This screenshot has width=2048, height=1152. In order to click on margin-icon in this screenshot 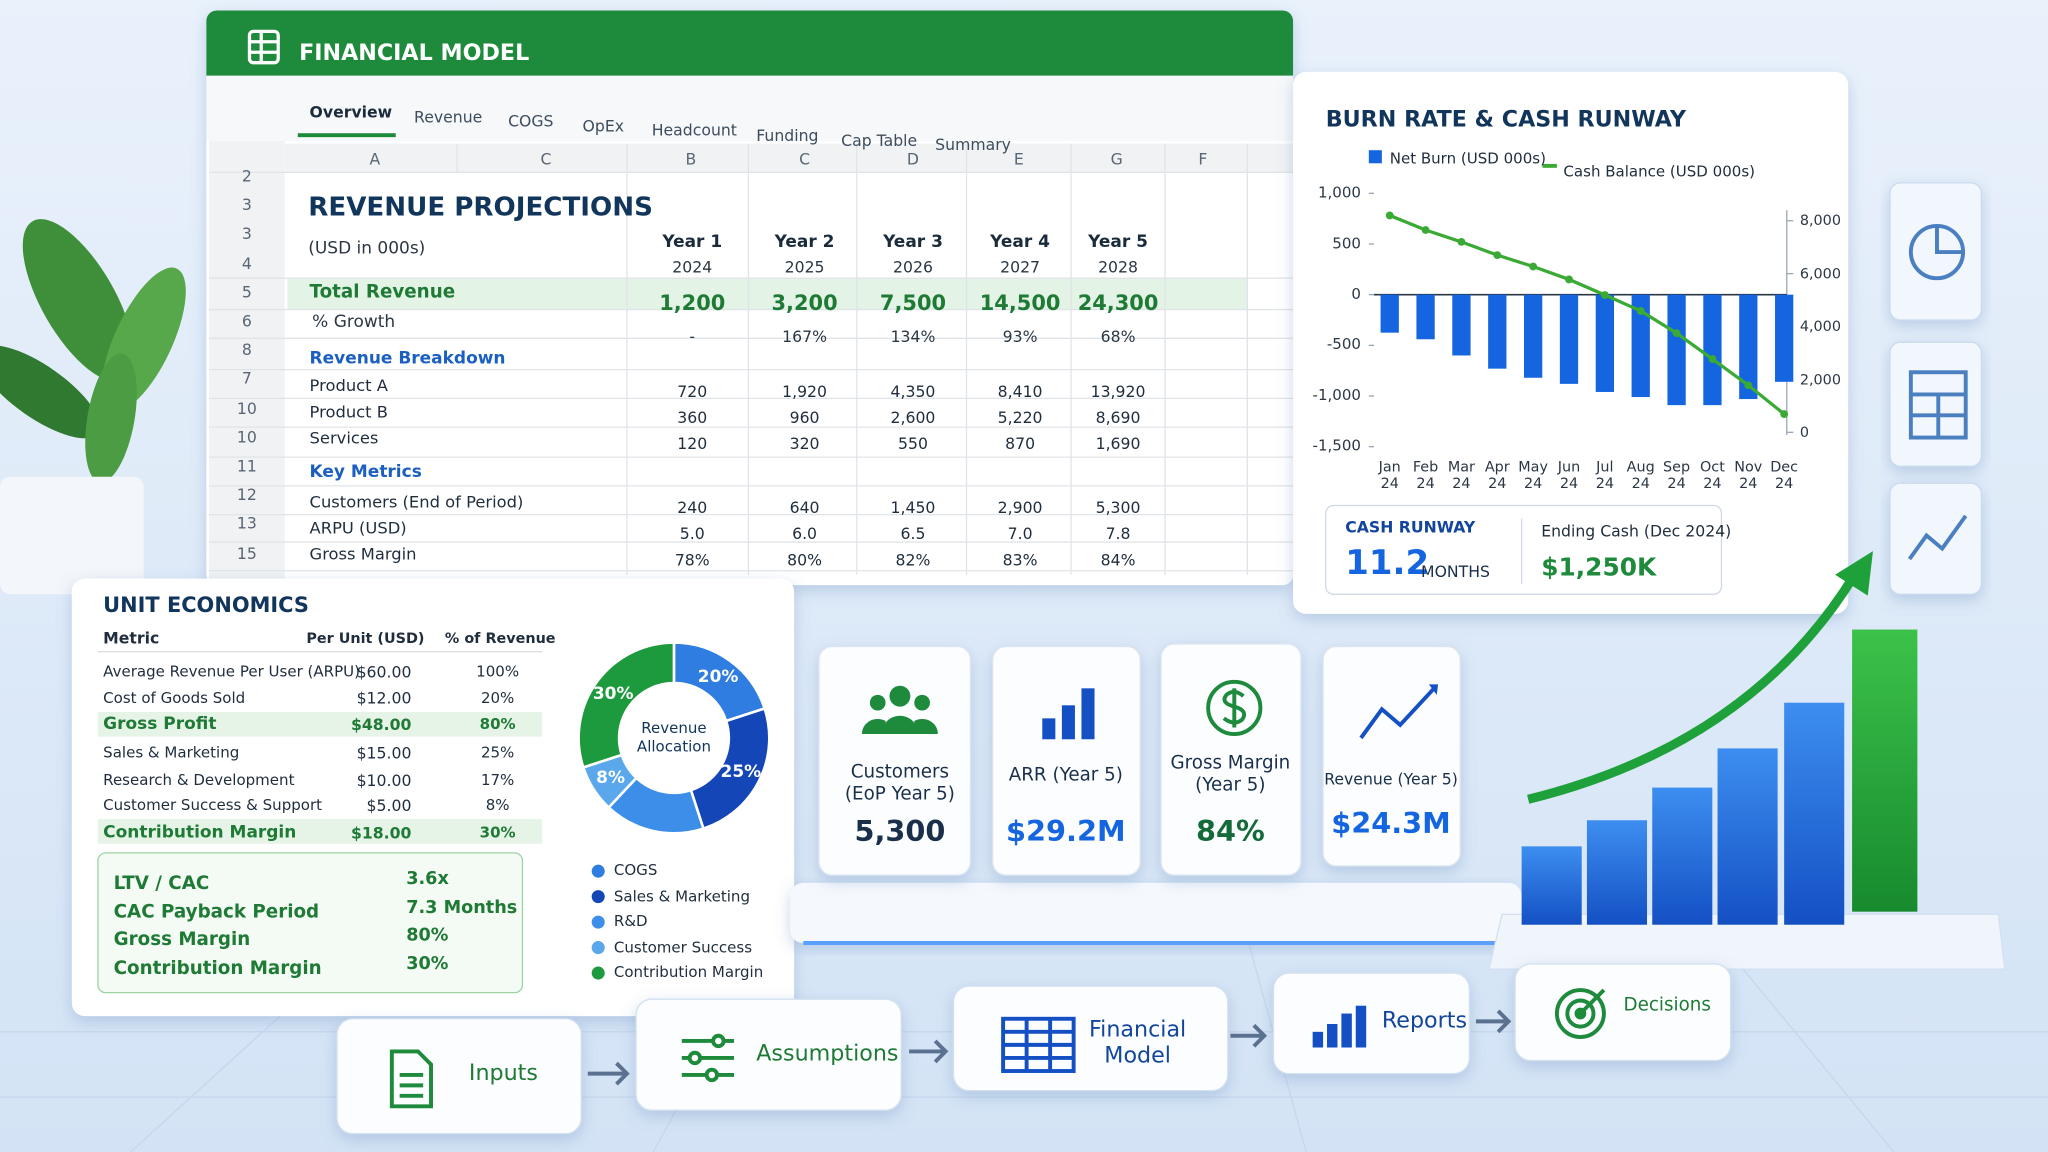, I will do `click(1234, 707)`.